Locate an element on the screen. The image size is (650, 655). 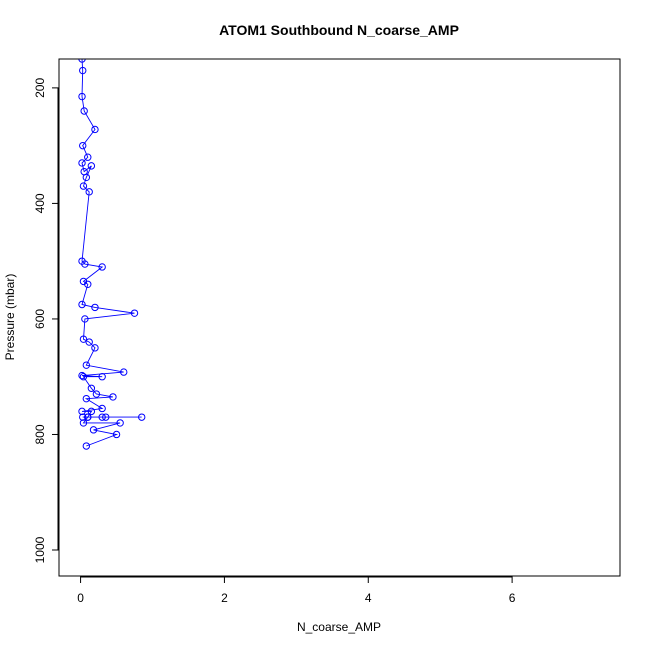
series-line is located at coordinates (111, 253).